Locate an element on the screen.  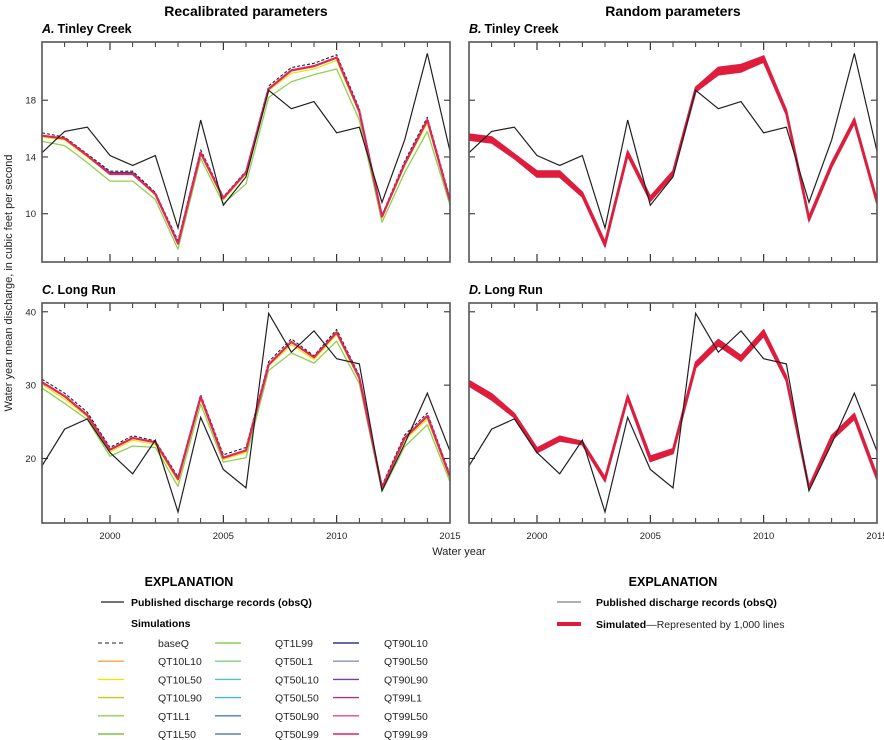
y-tick-label: 18 is located at coordinates (30, 101).